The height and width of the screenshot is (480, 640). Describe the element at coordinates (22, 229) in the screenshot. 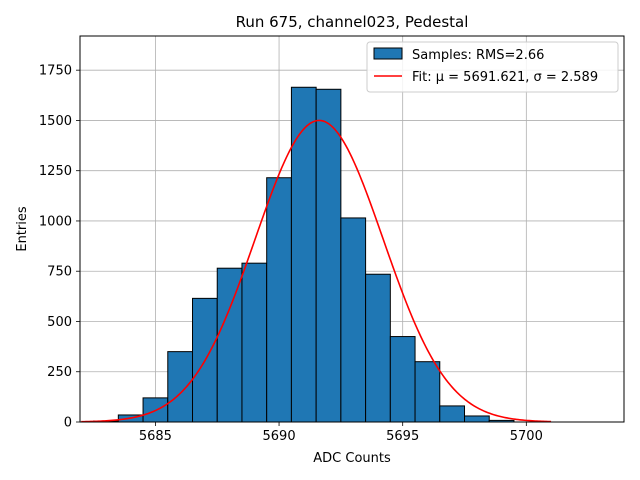

I see `y-axis-label: Entries` at that location.